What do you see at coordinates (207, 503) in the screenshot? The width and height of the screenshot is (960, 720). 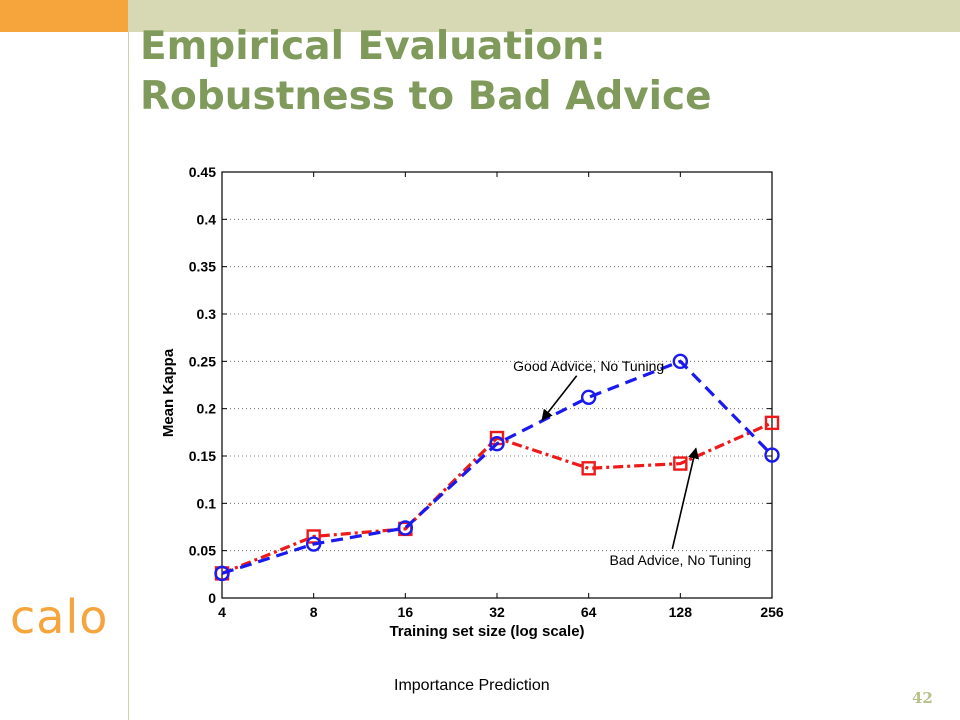 I see `y-tick-label: 0.1` at bounding box center [207, 503].